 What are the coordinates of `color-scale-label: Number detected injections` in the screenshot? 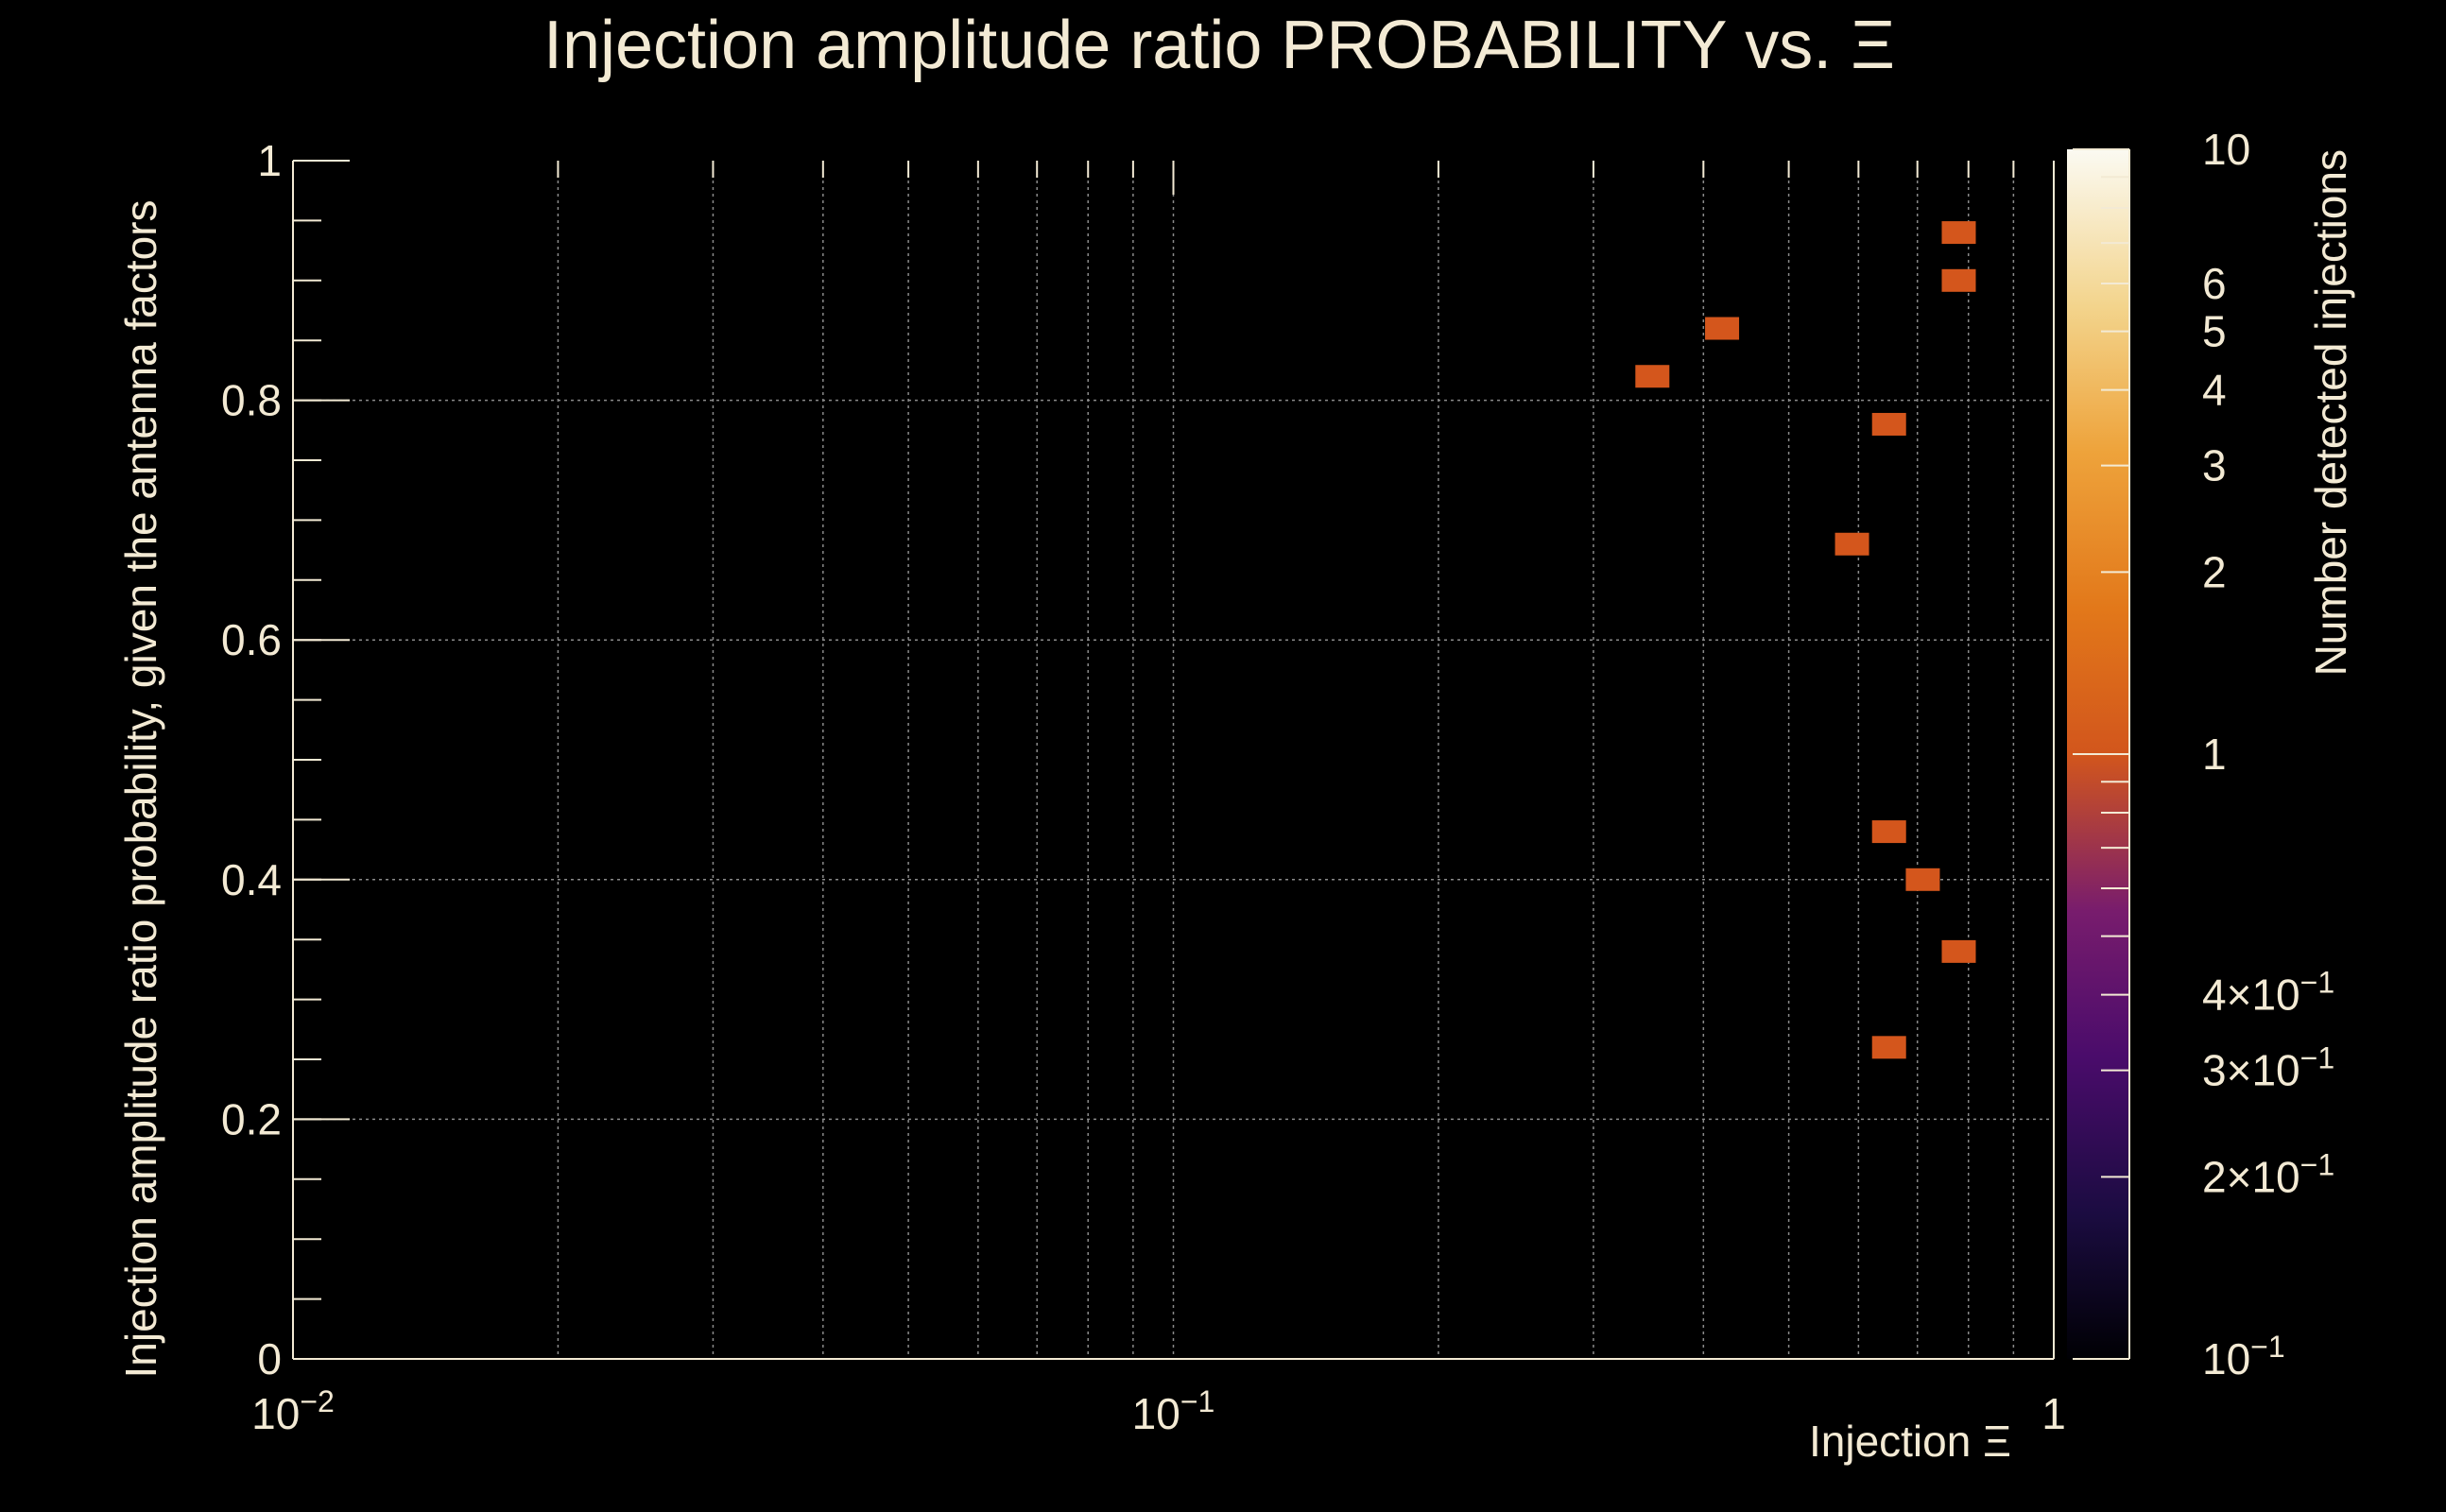 It's located at (2330, 412).